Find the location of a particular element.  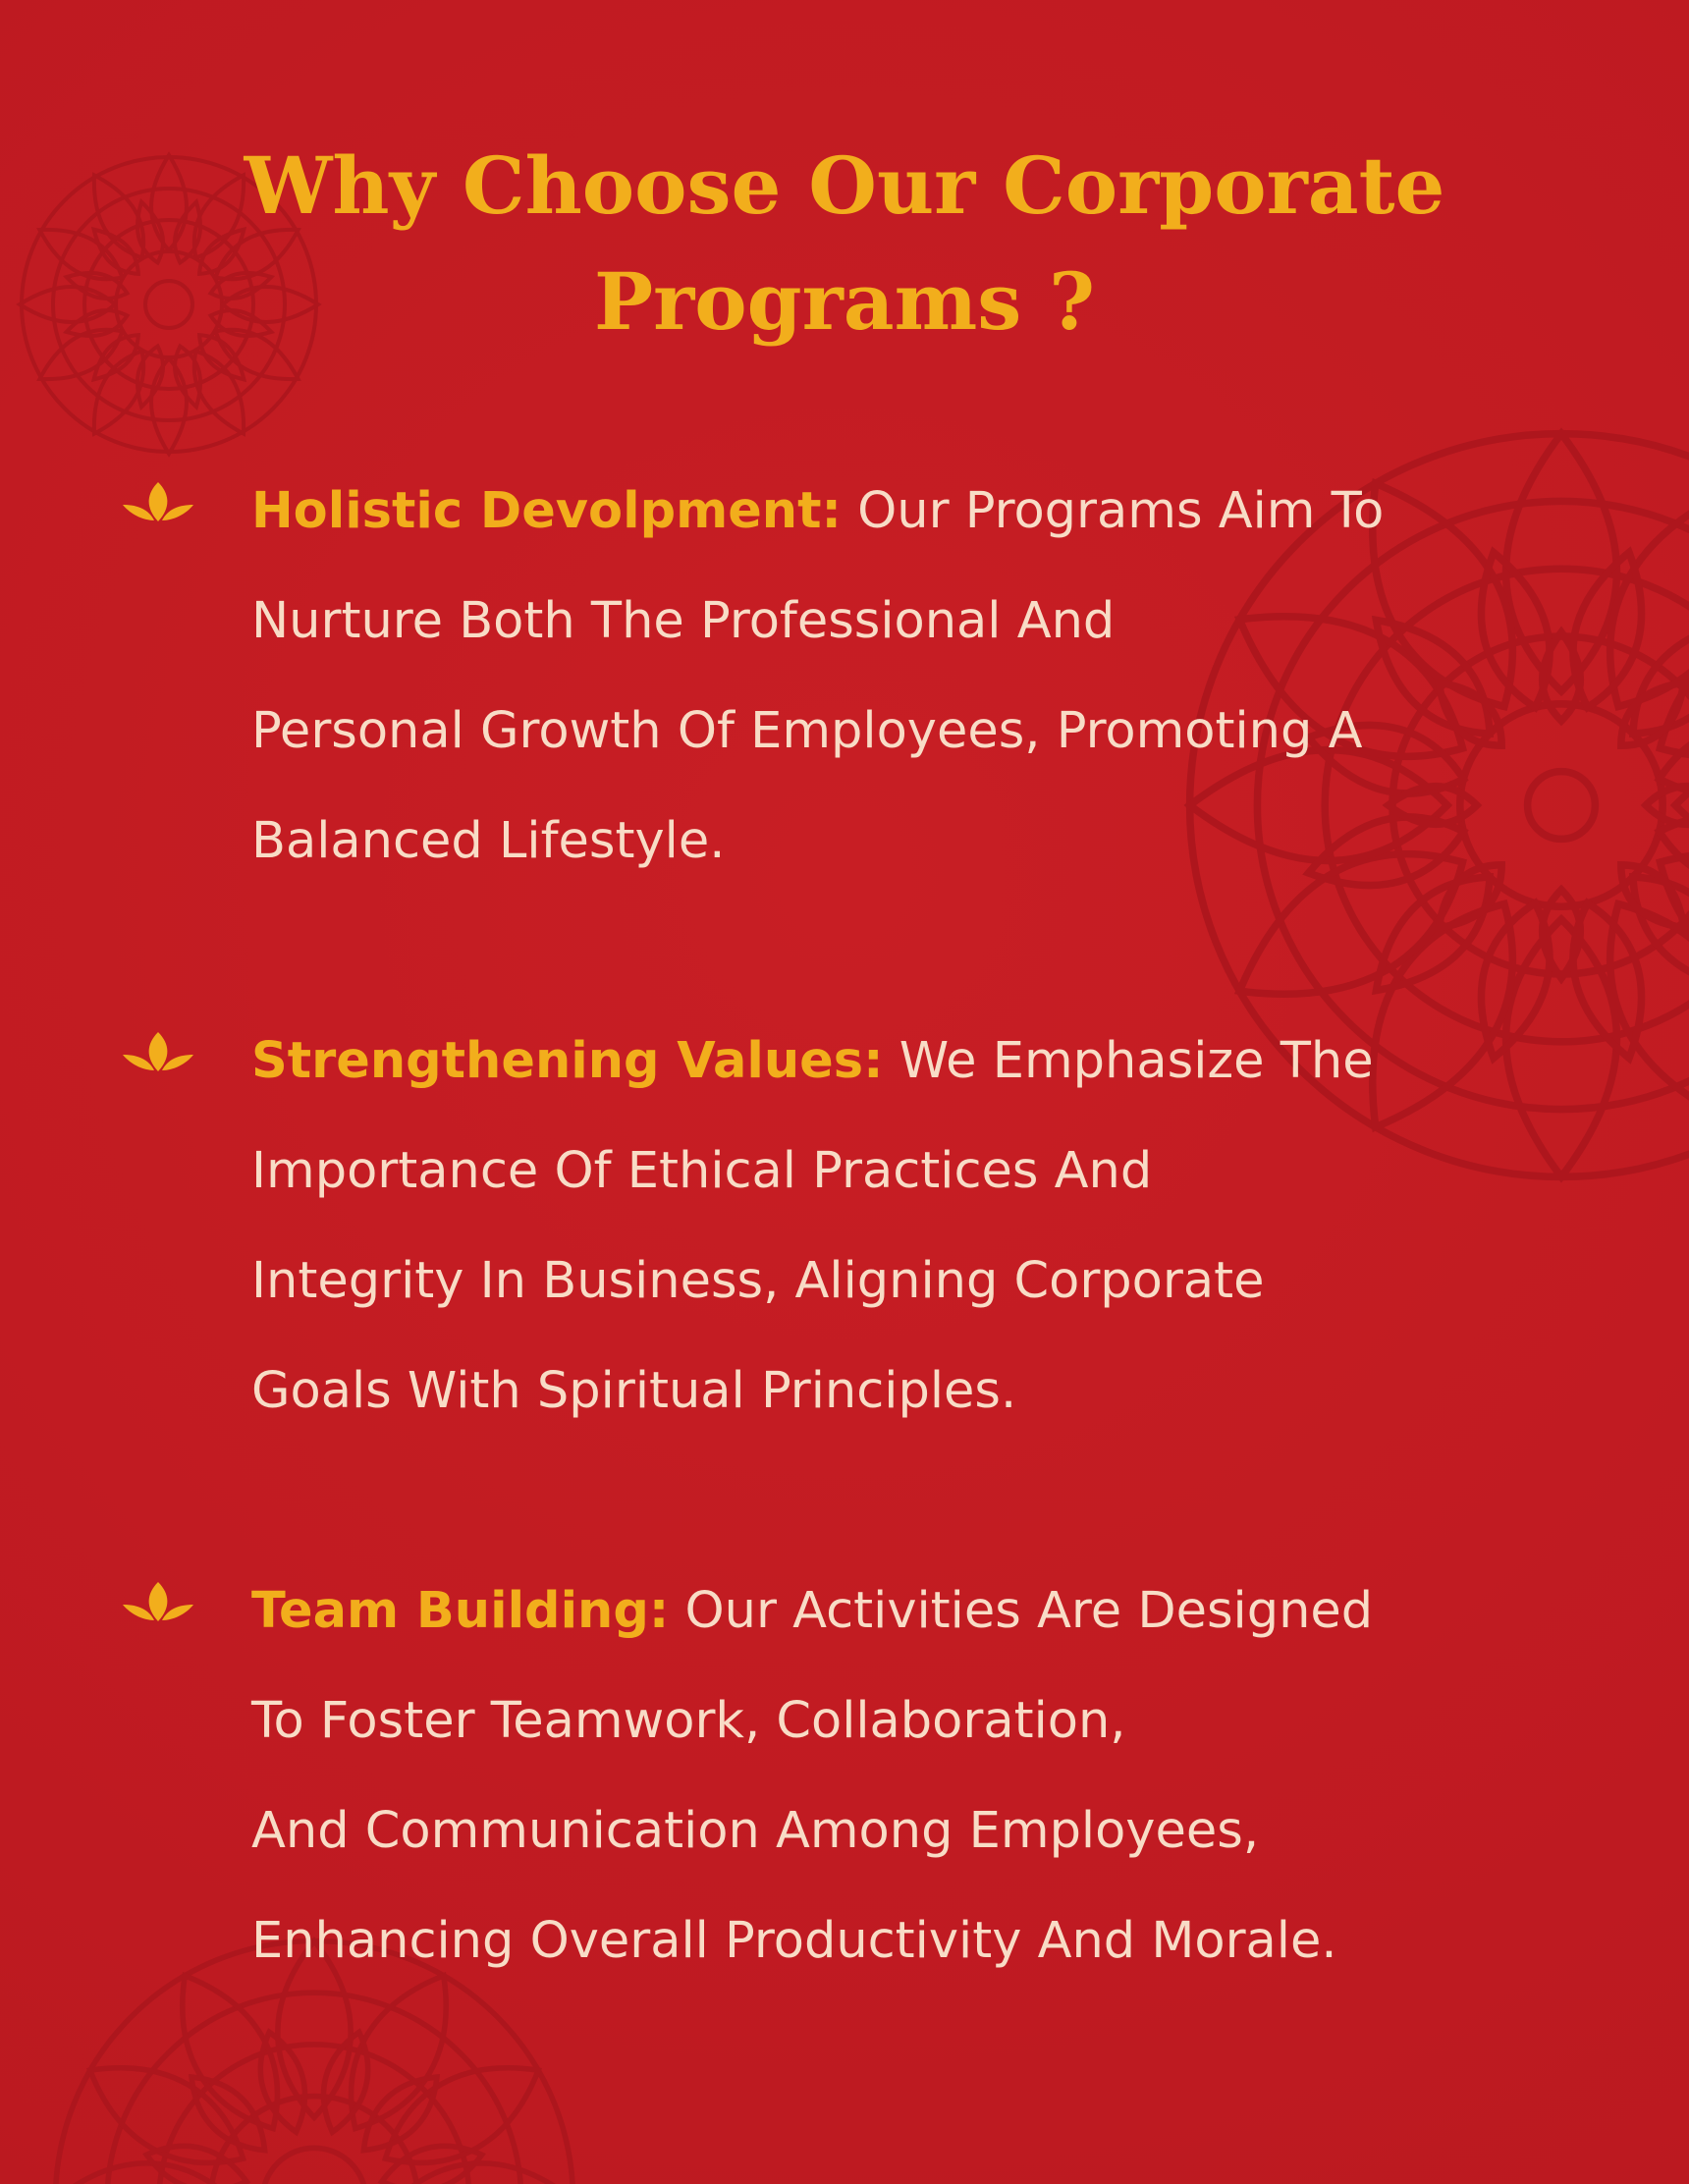

page-title: Why Choose Our Corporate Programs ? is located at coordinates (844, 243).